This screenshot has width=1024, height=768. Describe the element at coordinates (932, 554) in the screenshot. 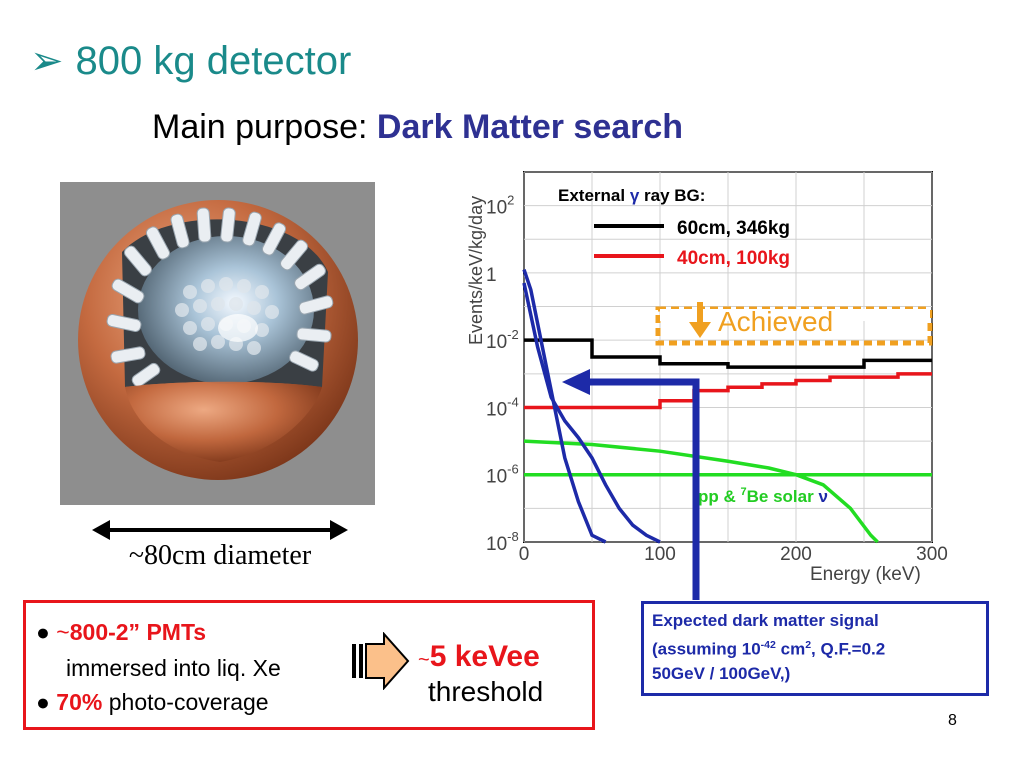

I see `x-tick-label: 300` at that location.